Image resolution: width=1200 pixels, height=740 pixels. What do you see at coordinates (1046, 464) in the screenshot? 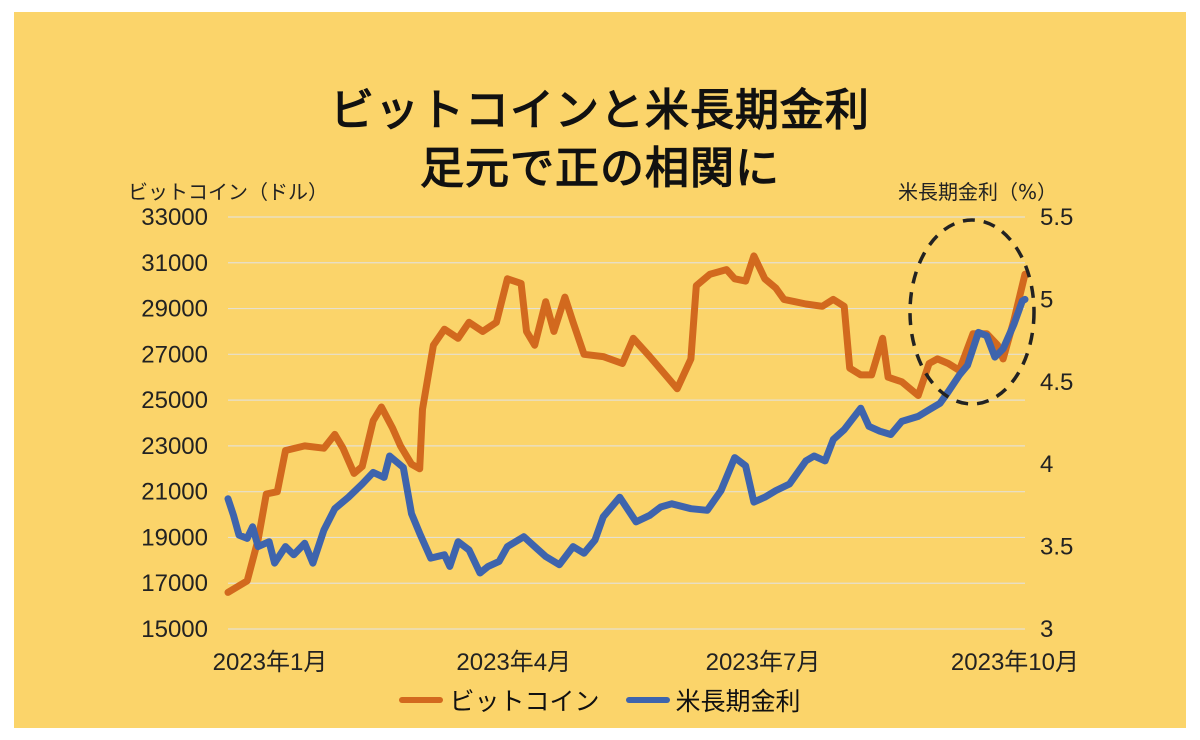
I see `right-tick-label: 4` at bounding box center [1046, 464].